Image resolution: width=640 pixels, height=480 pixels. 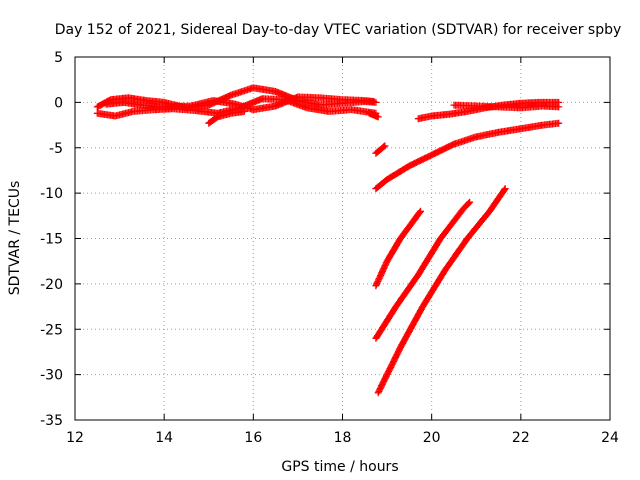 What do you see at coordinates (56, 149) in the screenshot?
I see `y-tick-label: -5` at bounding box center [56, 149].